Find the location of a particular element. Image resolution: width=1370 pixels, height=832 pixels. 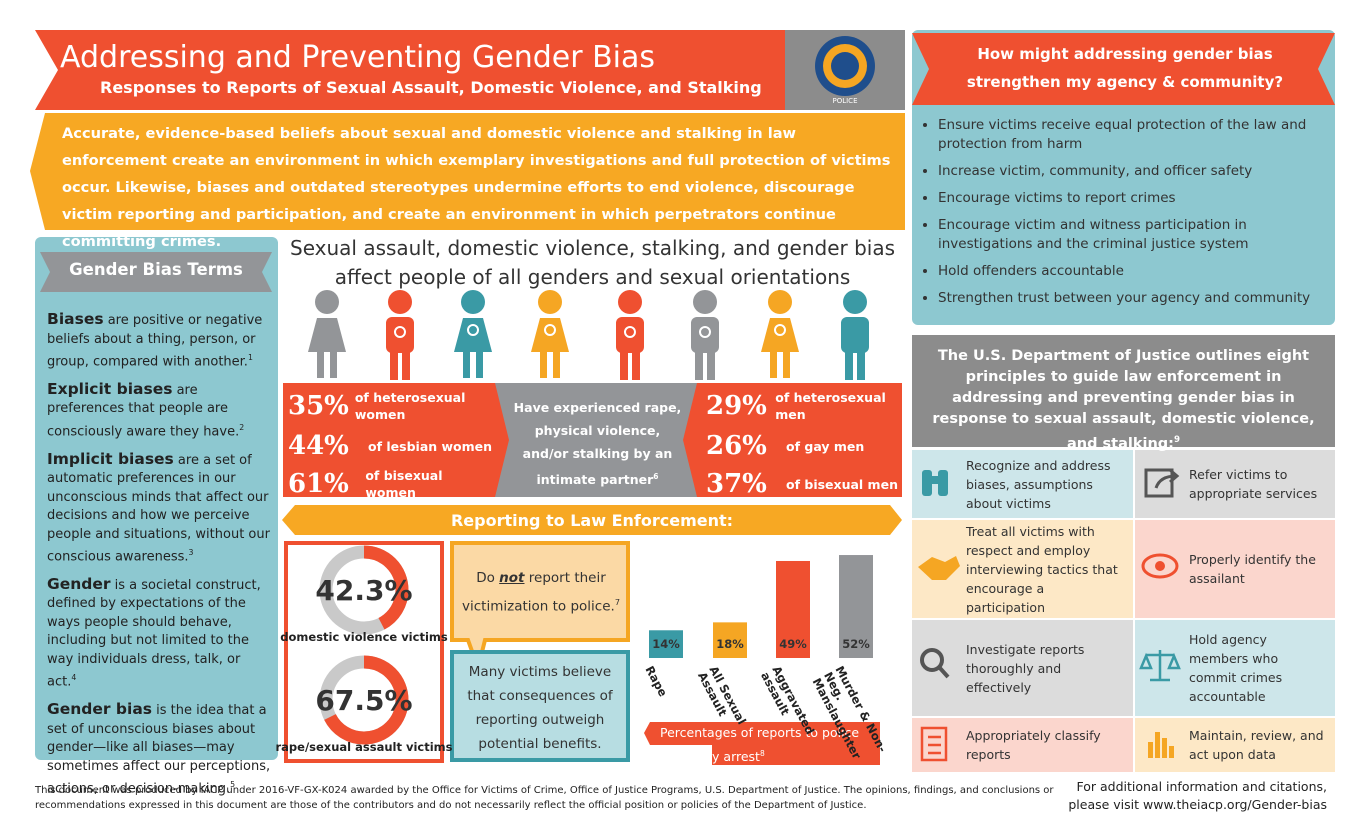

term: Gender bias is located at coordinates (100, 709).